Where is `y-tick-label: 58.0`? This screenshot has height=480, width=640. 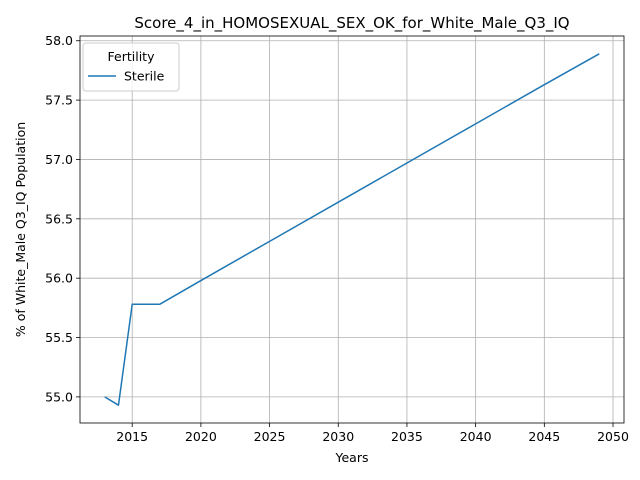
y-tick-label: 58.0 is located at coordinates (59, 40).